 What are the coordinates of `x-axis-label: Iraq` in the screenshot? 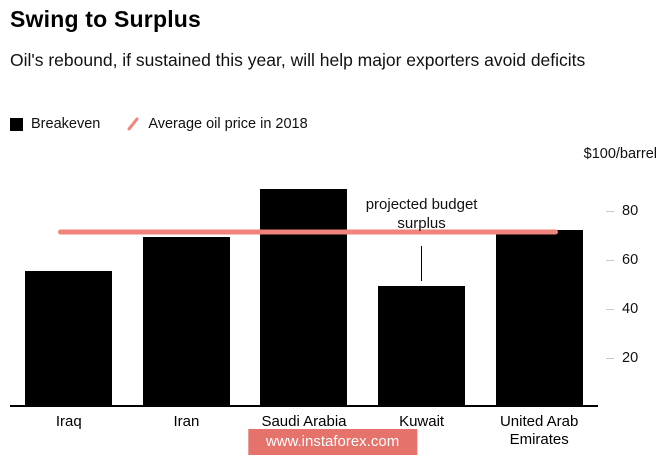 It's located at (68, 421).